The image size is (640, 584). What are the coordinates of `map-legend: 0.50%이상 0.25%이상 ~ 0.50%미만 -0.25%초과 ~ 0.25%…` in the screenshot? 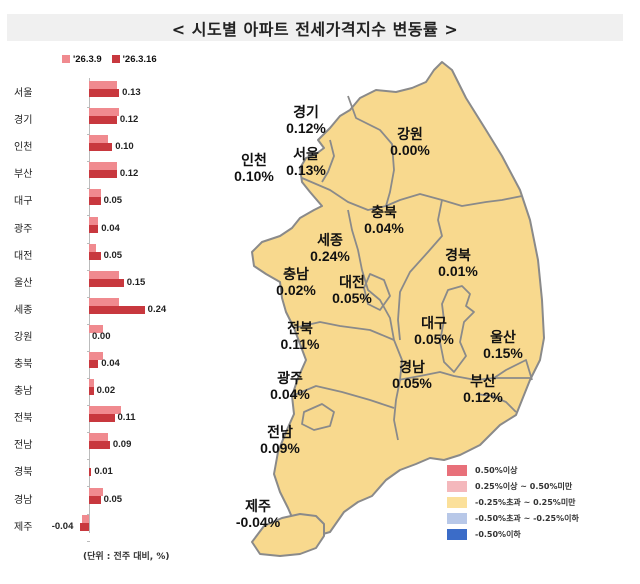 It's located at (513, 502).